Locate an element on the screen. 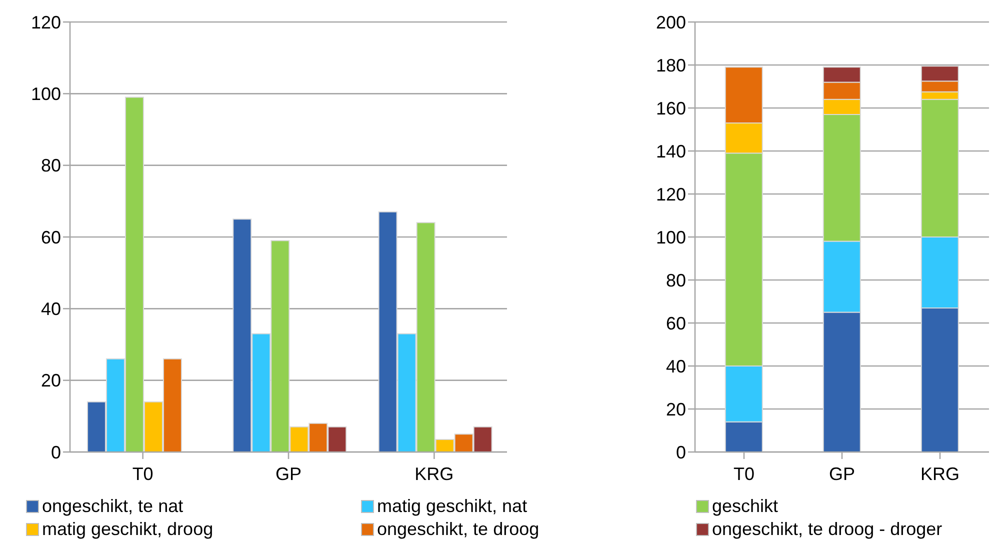  legend-label: matig geschikt, nat is located at coordinates (452, 506).